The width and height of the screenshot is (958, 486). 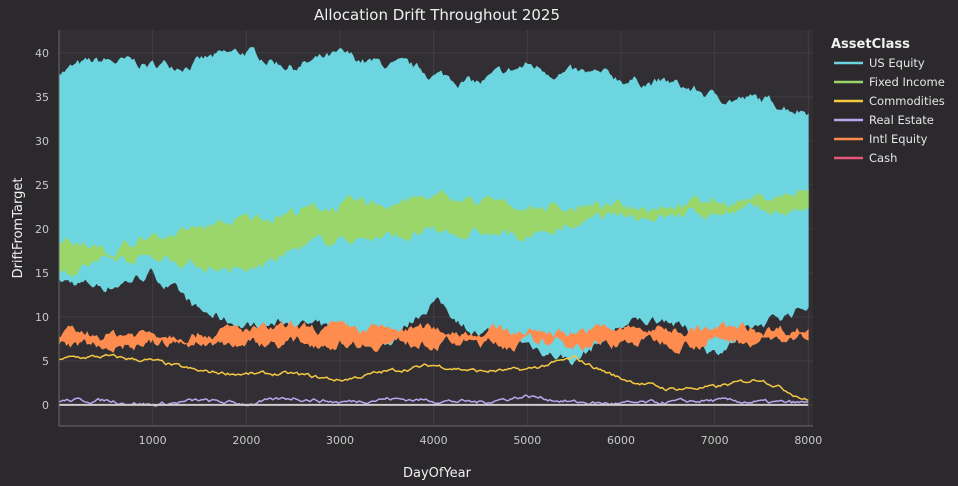 I want to click on y-tick-label: 15, so click(x=42, y=273).